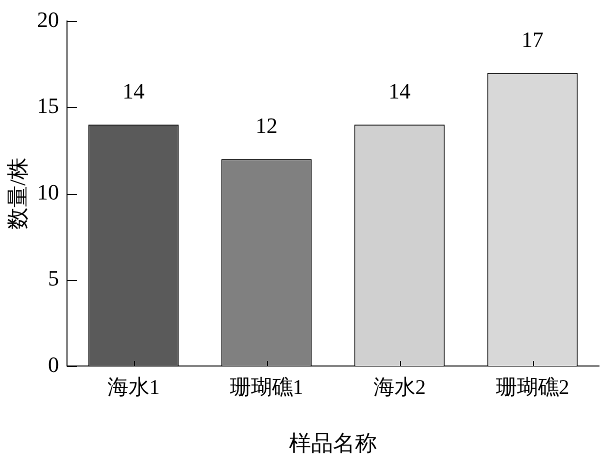  What do you see at coordinates (533, 387) in the screenshot?
I see `x-tick-label: 珊瑚礁2` at bounding box center [533, 387].